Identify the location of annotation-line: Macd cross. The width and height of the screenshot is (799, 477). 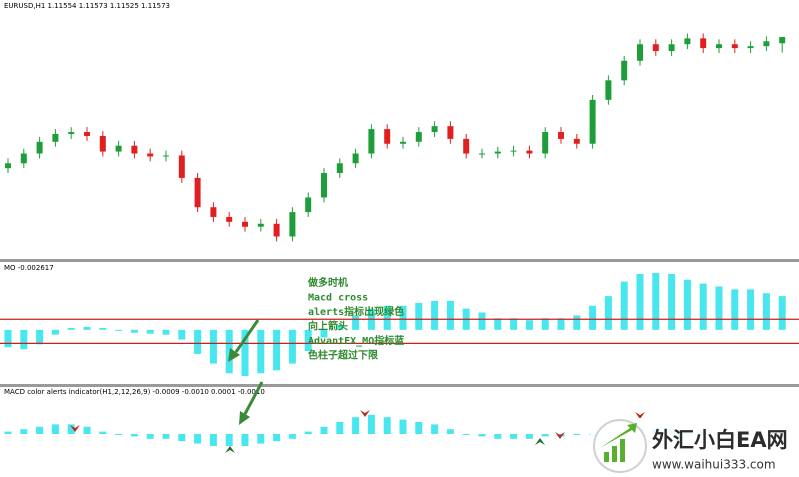
(338, 298).